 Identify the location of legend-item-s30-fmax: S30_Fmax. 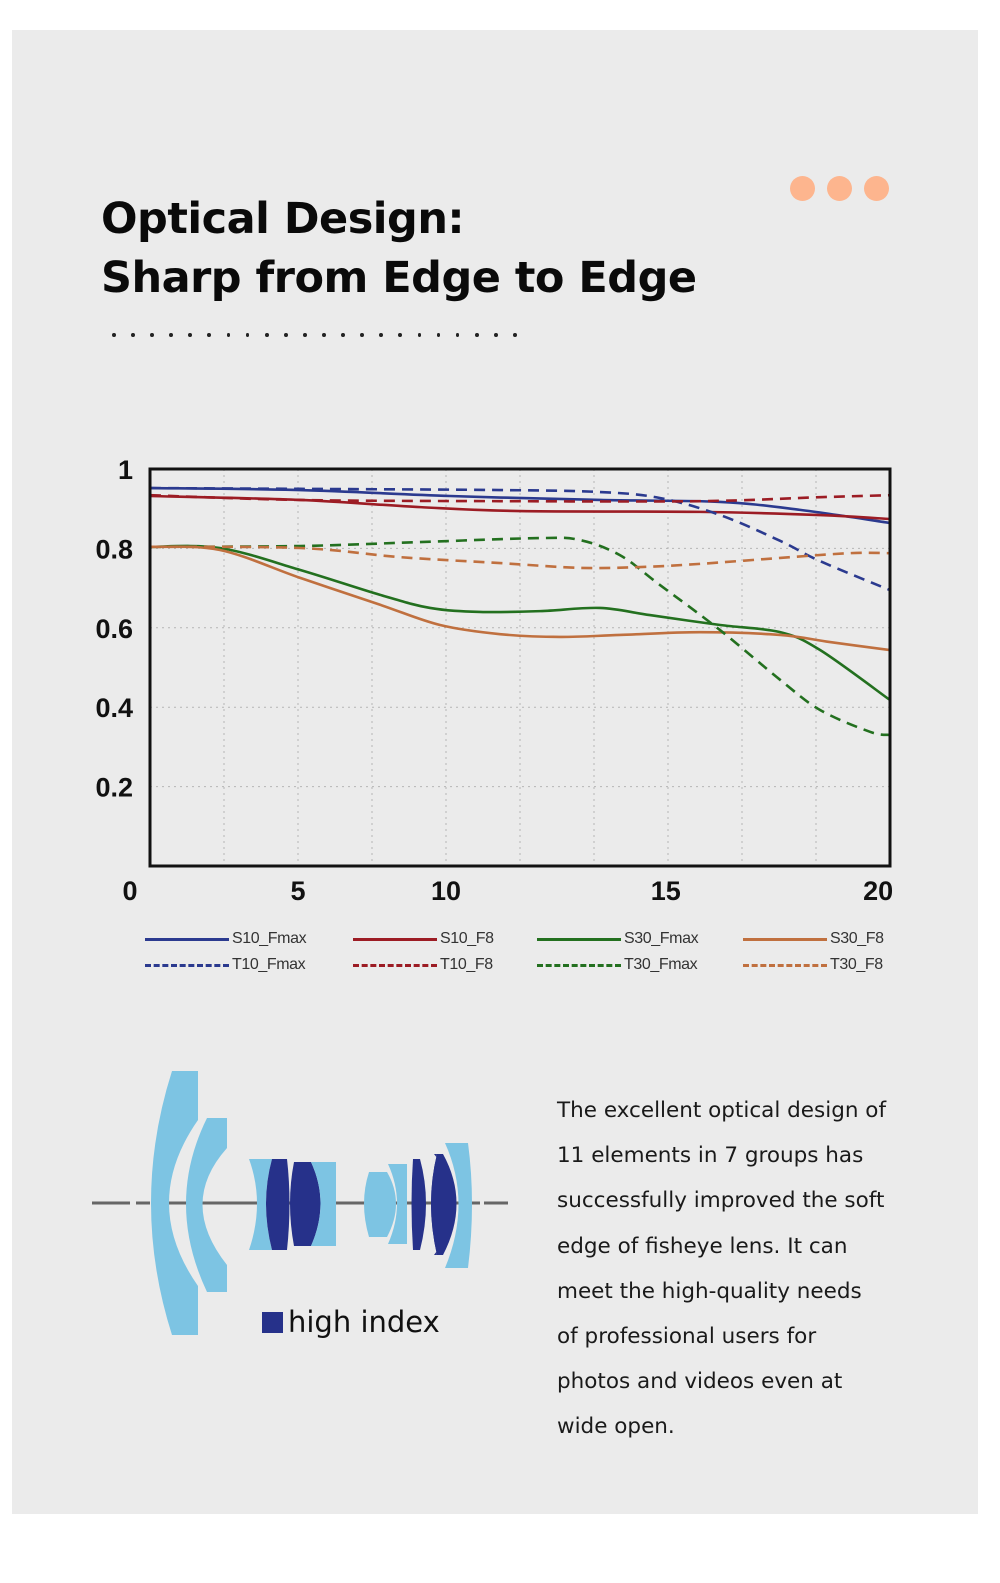
(618, 939).